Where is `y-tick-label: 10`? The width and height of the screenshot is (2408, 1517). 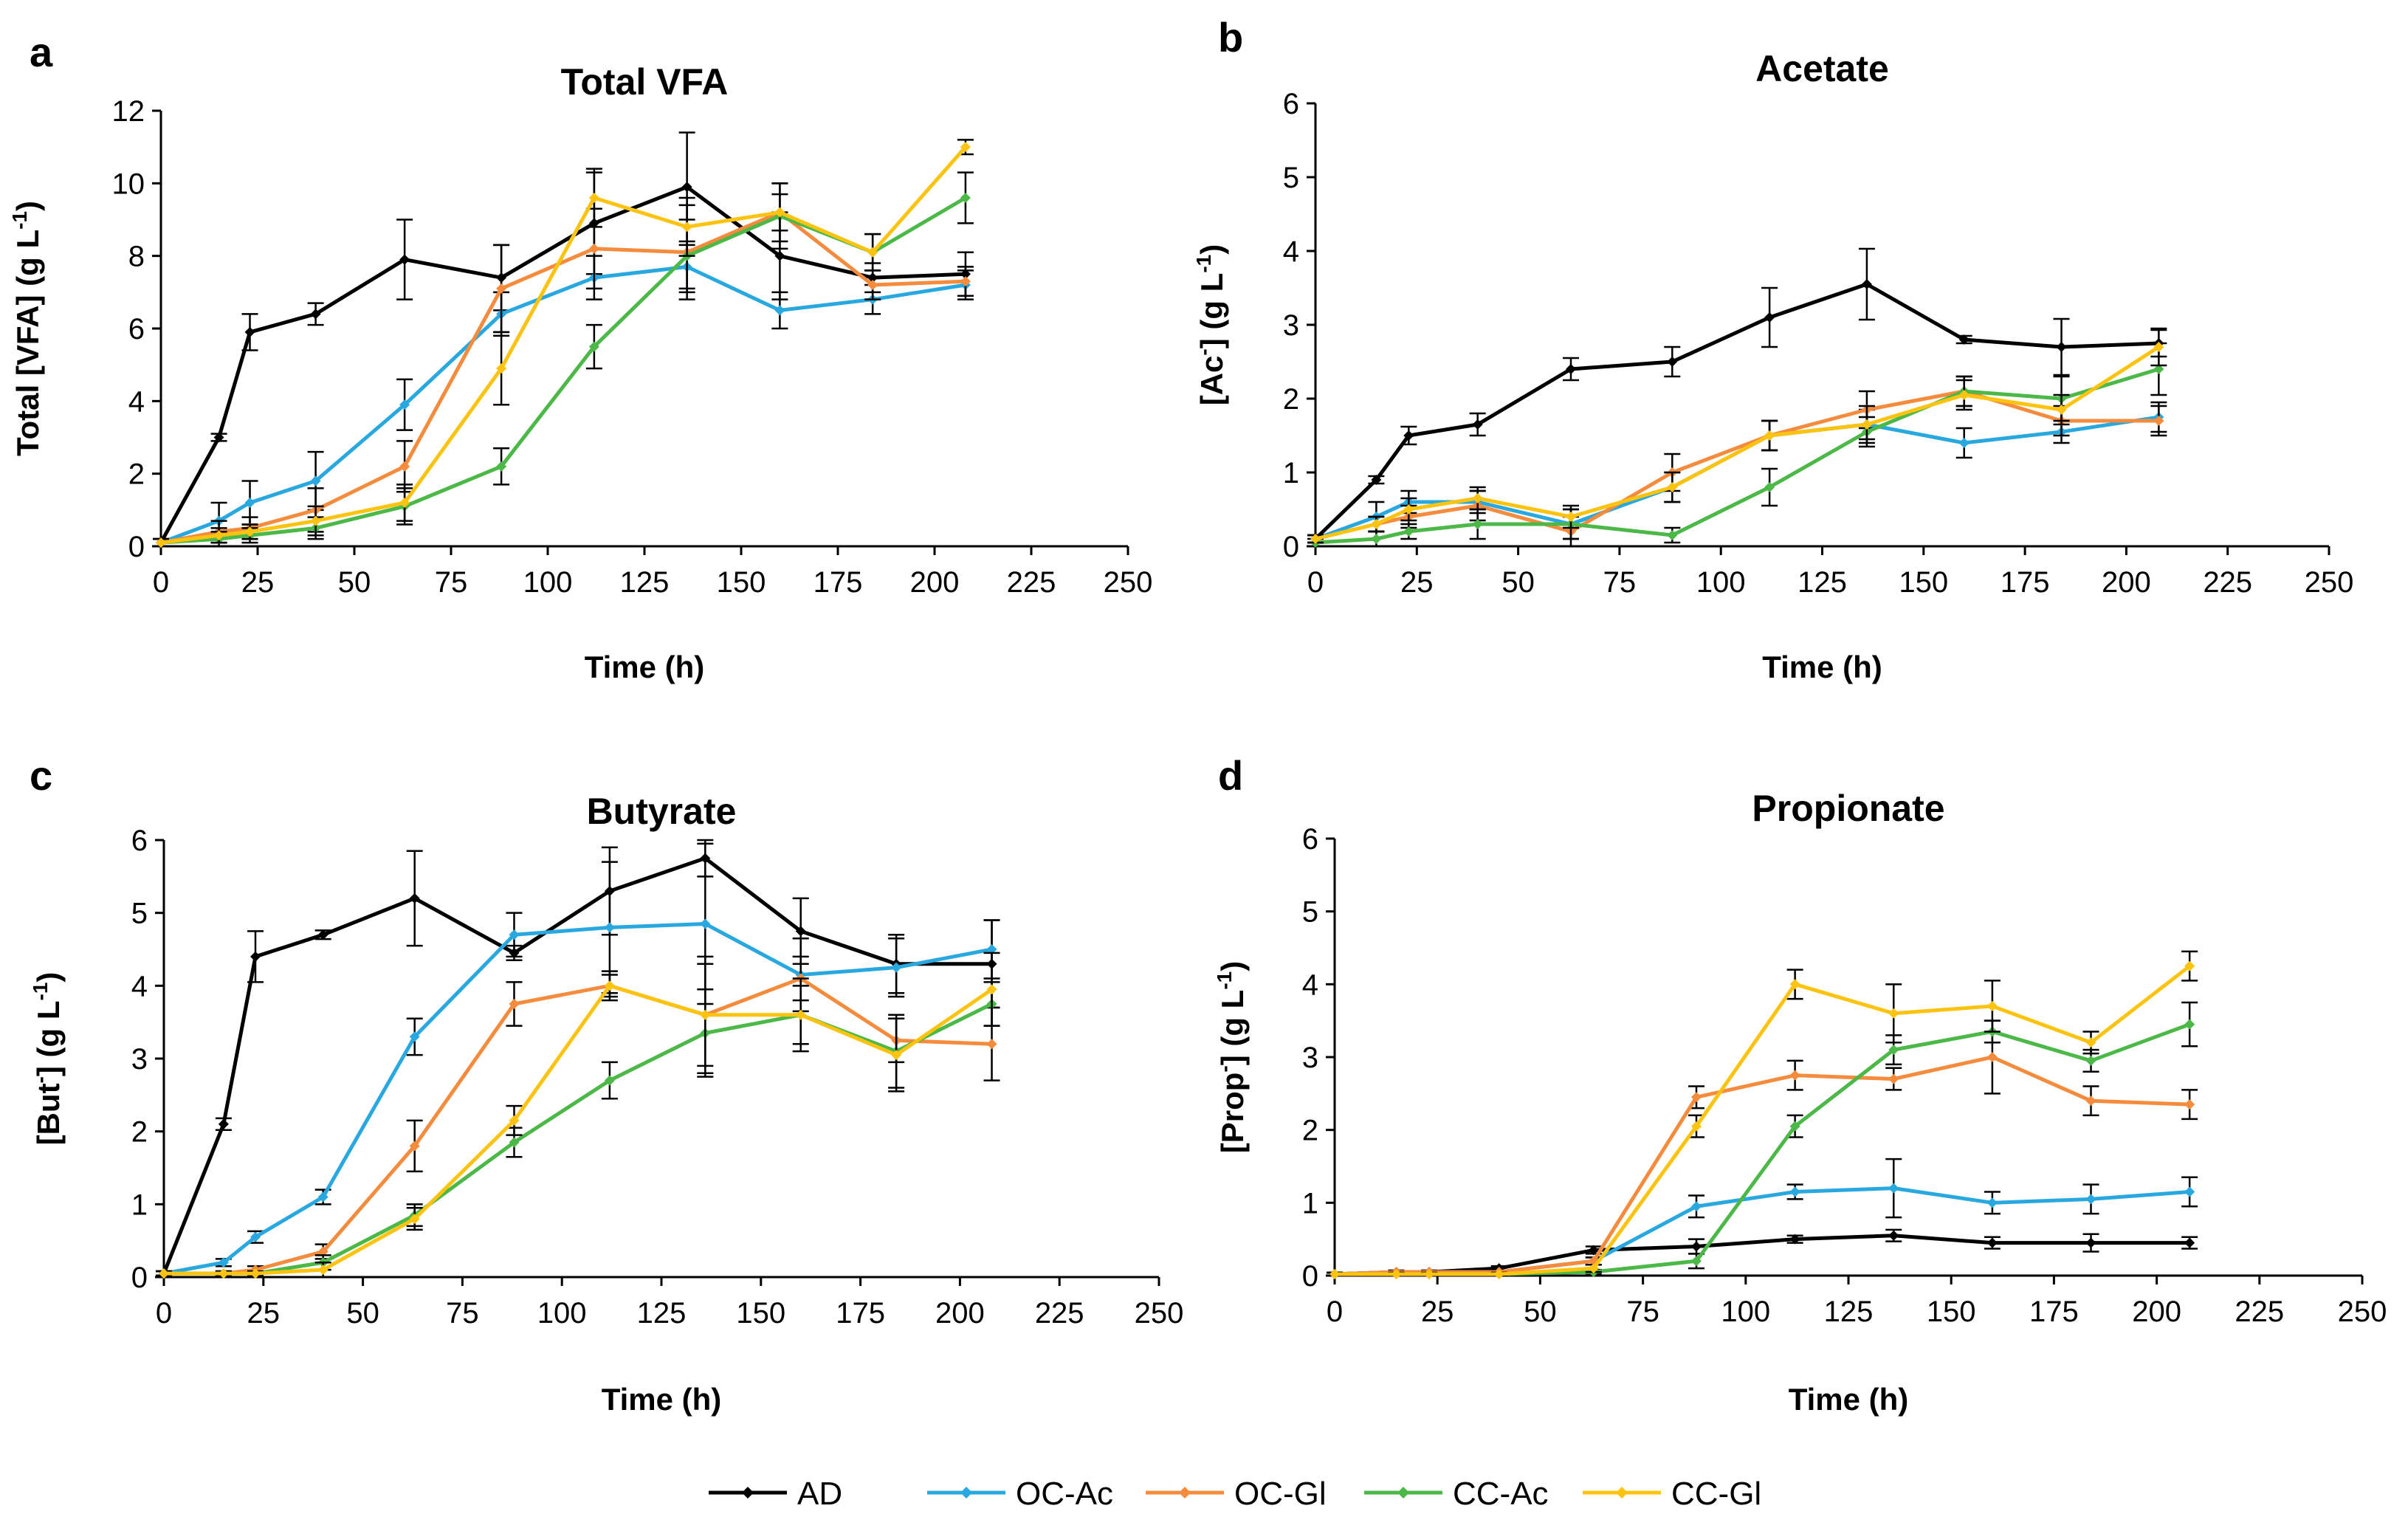
y-tick-label: 10 is located at coordinates (128, 184).